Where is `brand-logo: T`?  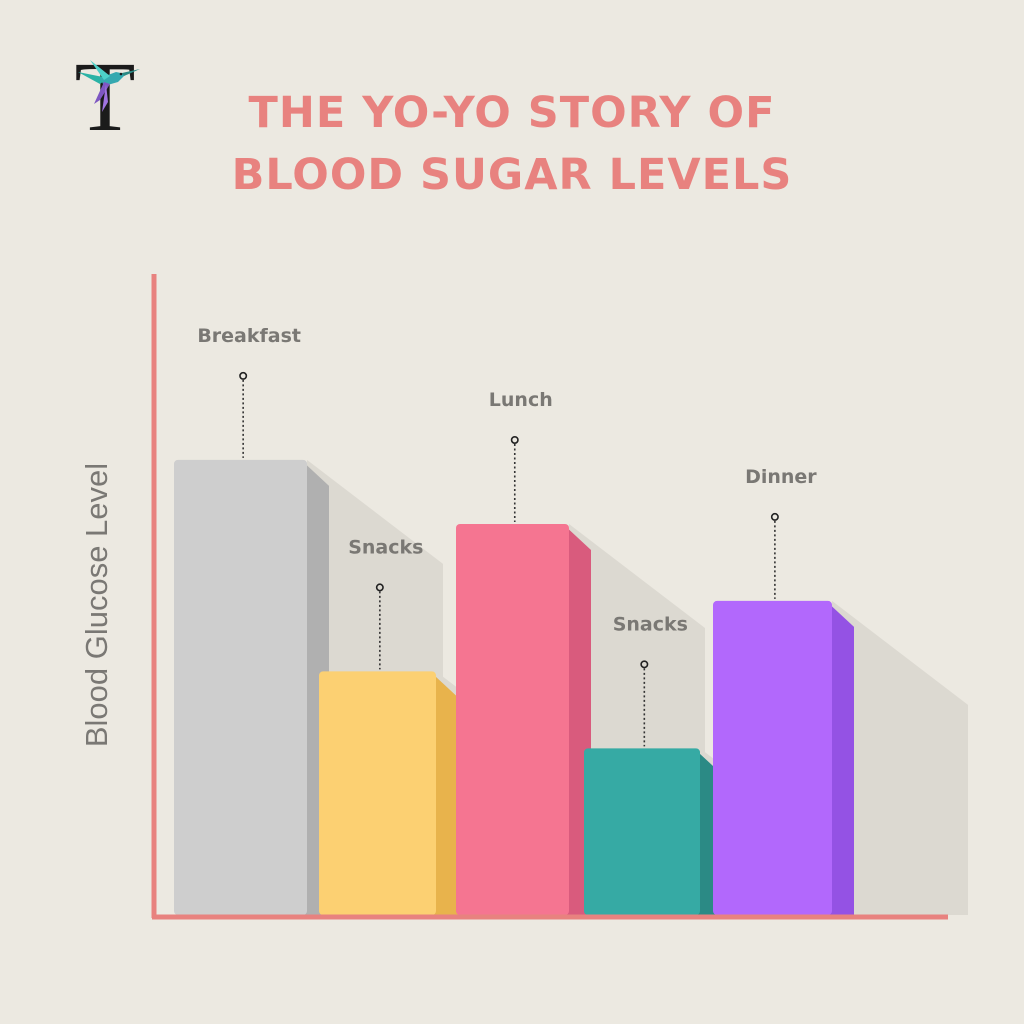 brand-logo: T is located at coordinates (105, 96).